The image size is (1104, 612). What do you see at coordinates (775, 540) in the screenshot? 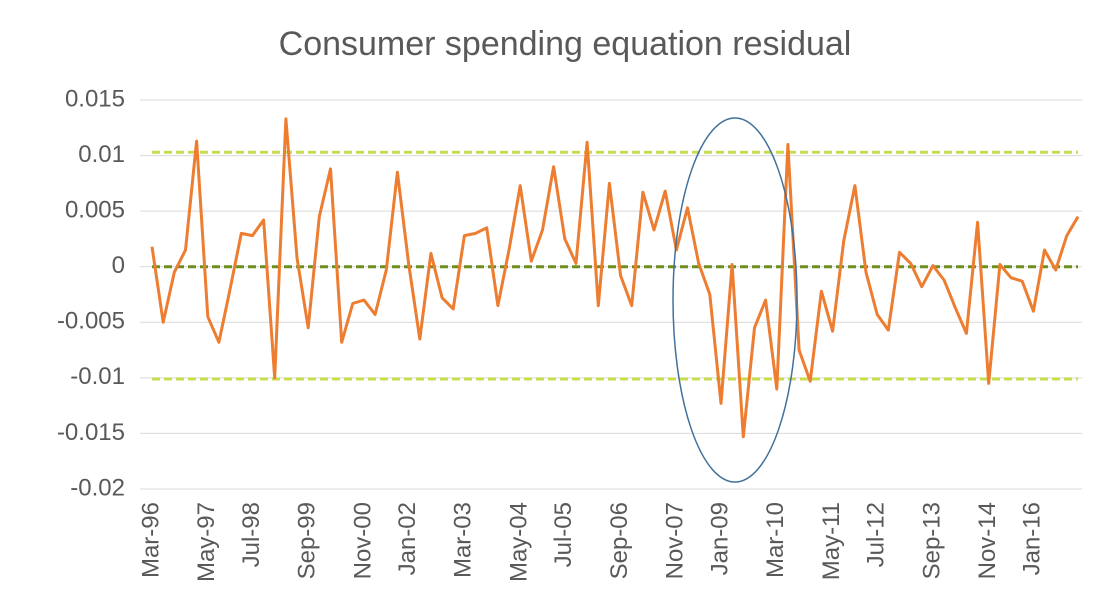
I see `x-tick-label: Mar-10` at bounding box center [775, 540].